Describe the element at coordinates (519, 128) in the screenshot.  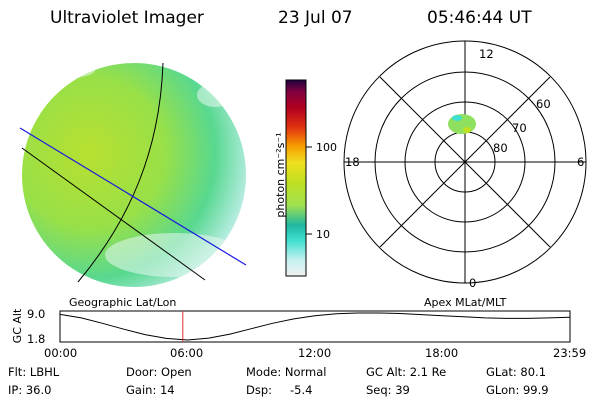
I see `mlat-label-70: 70` at that location.